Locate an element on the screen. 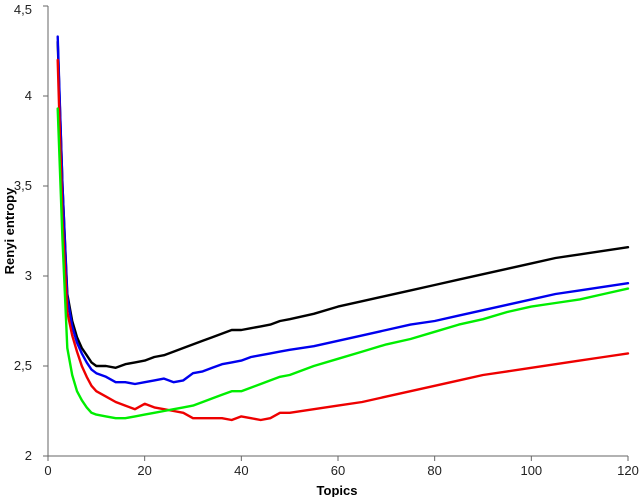  x-tick-label: 100 is located at coordinates (531, 470).